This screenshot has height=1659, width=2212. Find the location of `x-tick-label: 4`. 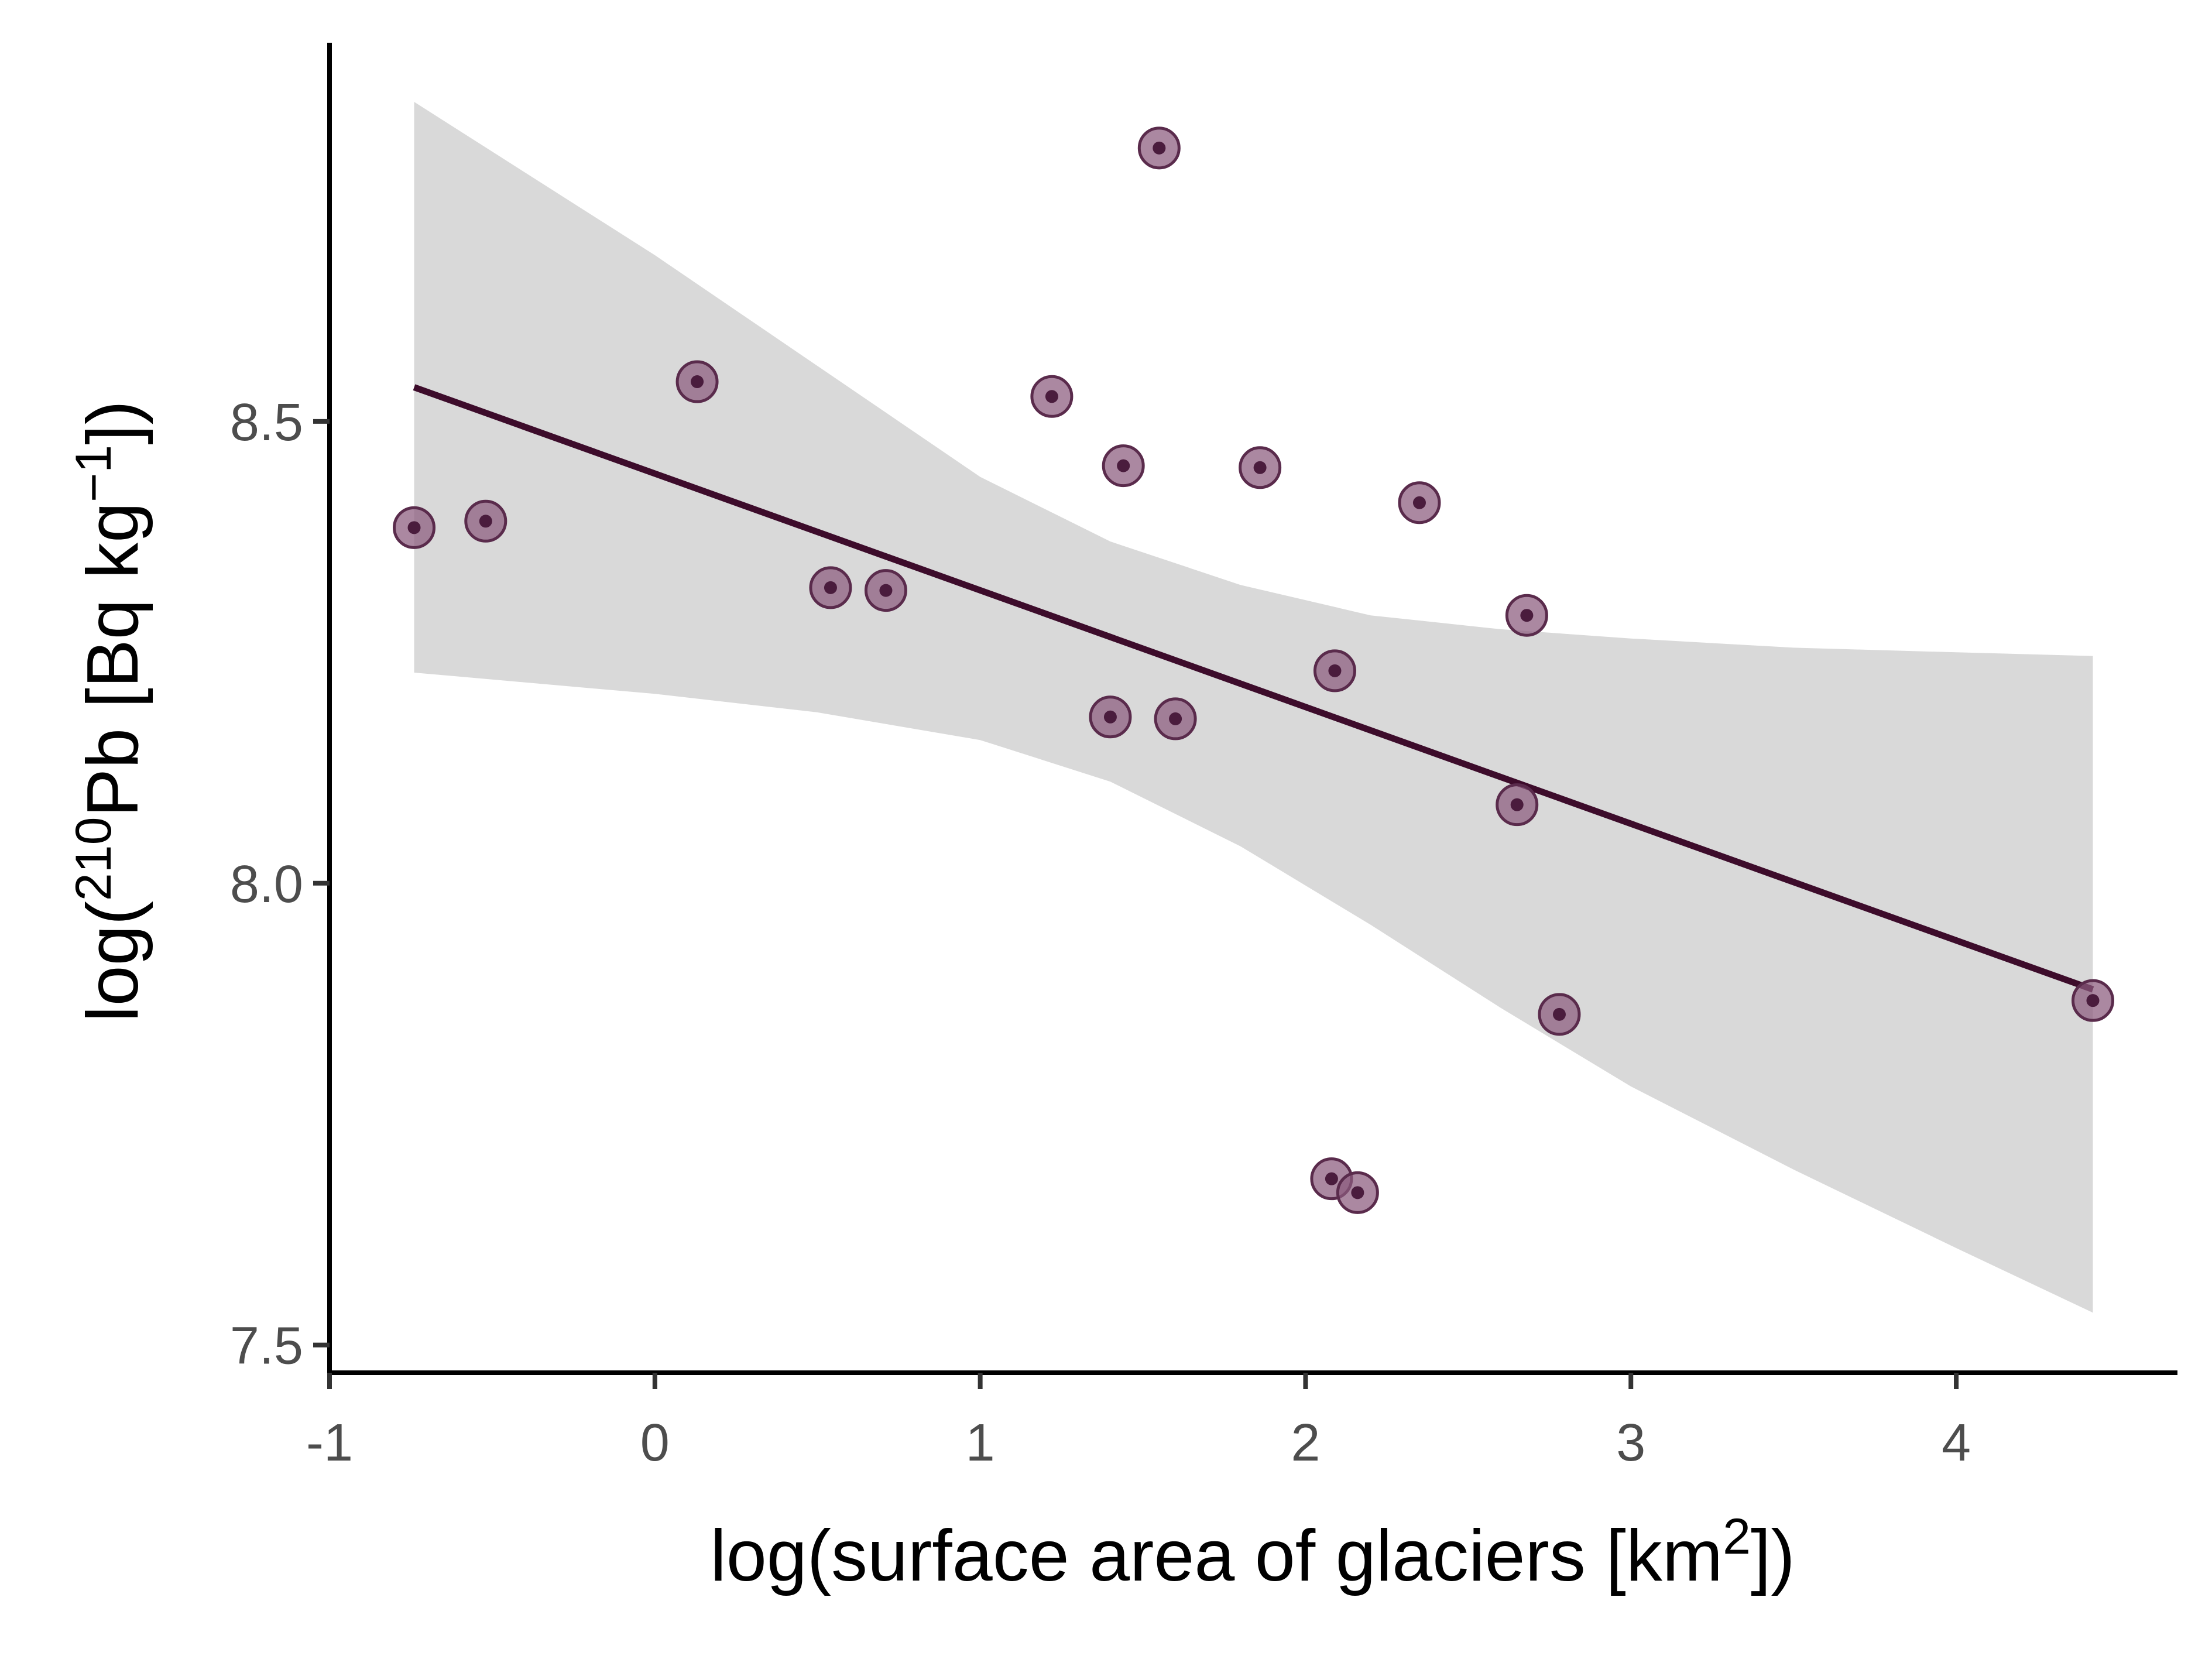

x-tick-label: 4 is located at coordinates (1956, 1443).